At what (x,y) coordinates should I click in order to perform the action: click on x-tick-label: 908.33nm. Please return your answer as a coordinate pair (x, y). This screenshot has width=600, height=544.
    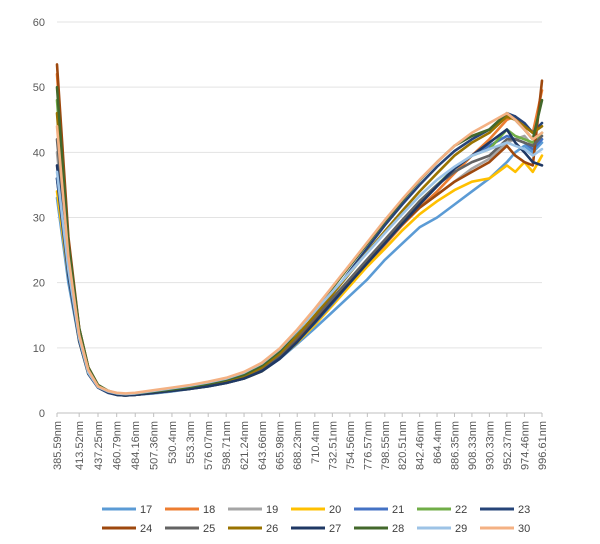
    Looking at the image, I should click on (473, 445).